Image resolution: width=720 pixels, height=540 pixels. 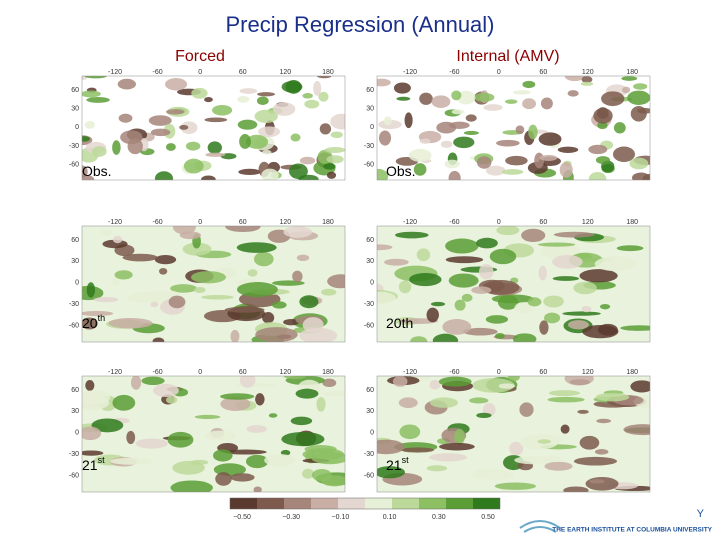 I want to click on logo, so click(x=540, y=526).